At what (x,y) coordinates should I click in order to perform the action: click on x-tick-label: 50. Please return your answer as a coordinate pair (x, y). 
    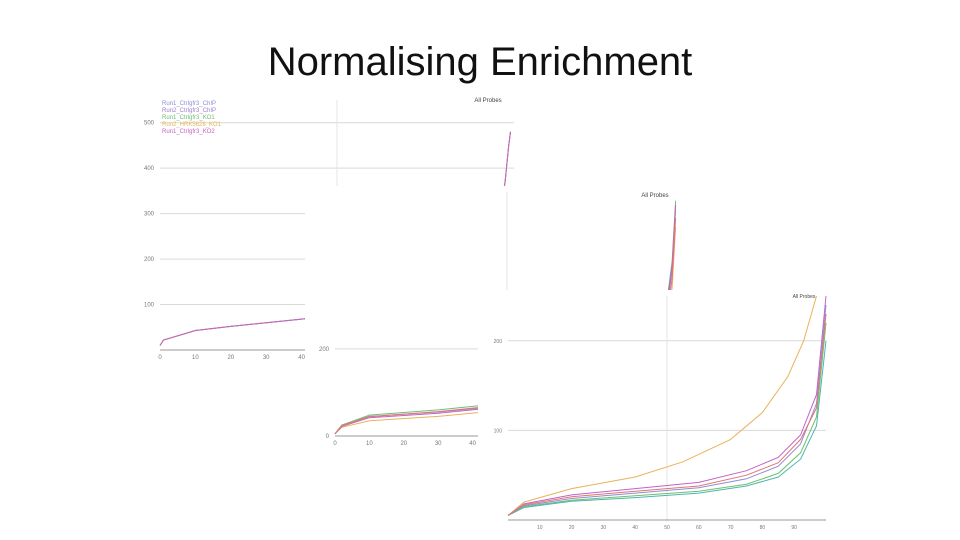
    Looking at the image, I should click on (667, 528).